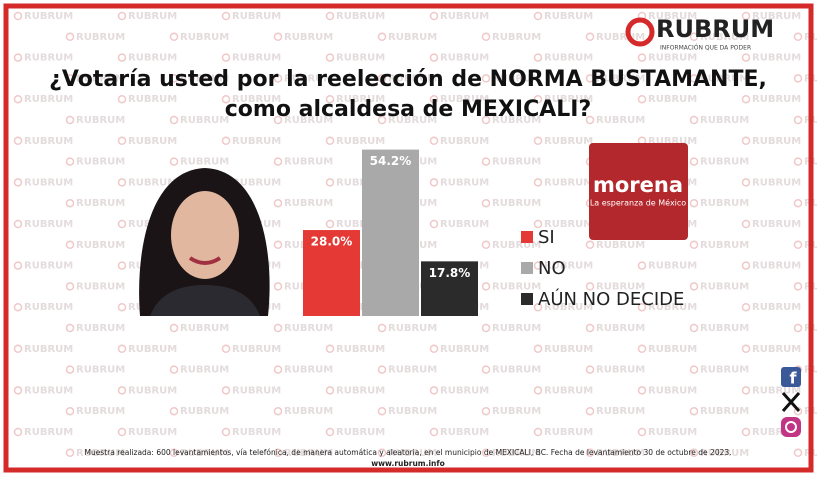 This screenshot has height=477, width=817. What do you see at coordinates (527, 237) in the screenshot?
I see `legend-swatch` at bounding box center [527, 237].